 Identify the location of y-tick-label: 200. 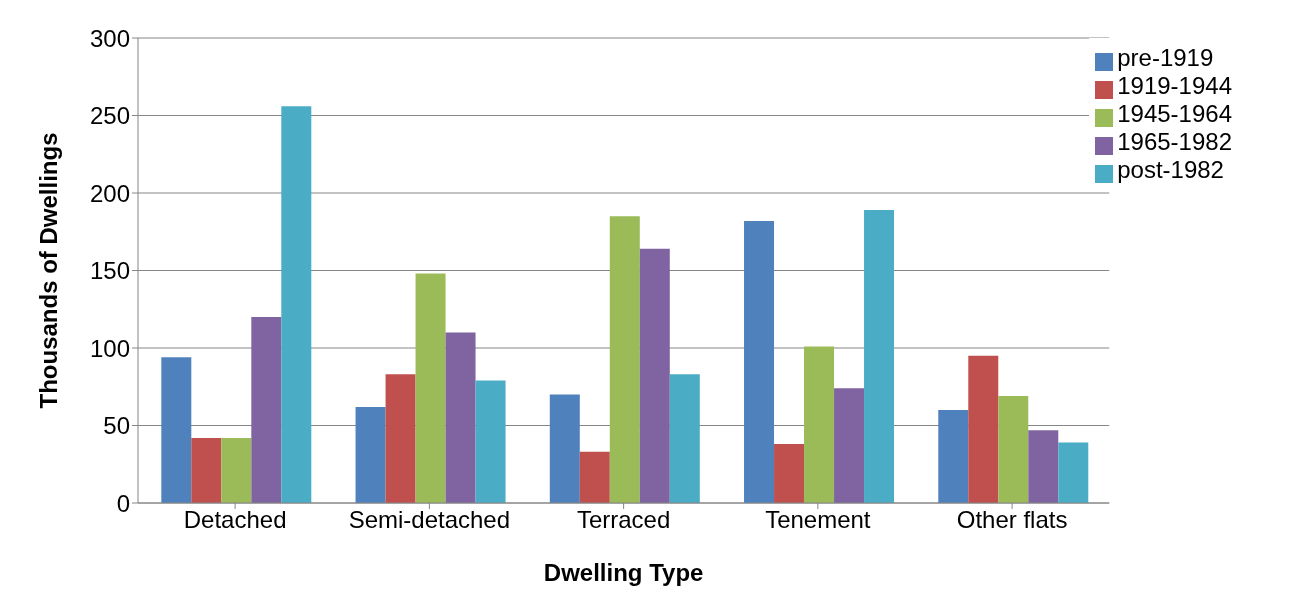
(109, 193).